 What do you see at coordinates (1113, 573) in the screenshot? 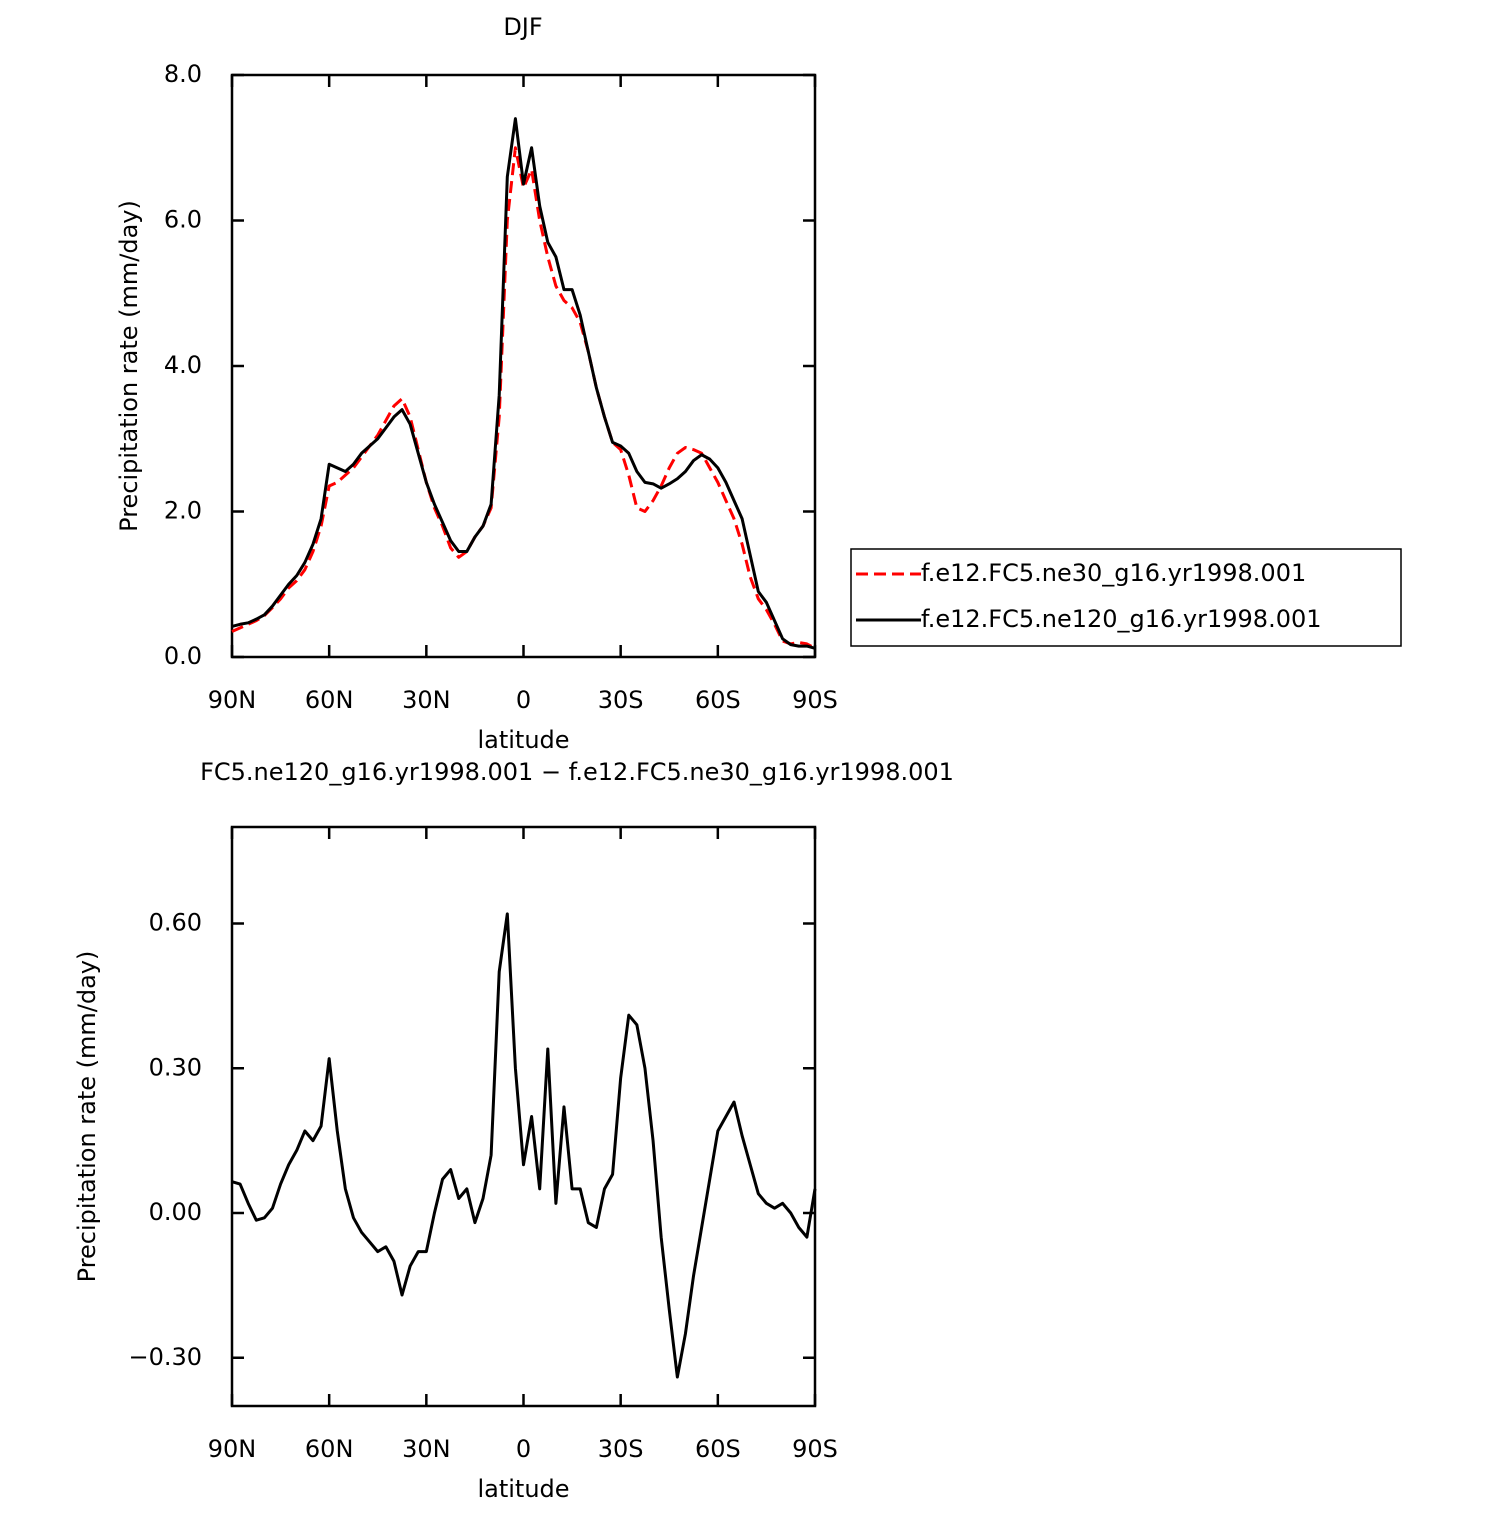
I see `legend-label: f.e12.FC5.ne30_g16.yr1998.001` at bounding box center [1113, 573].